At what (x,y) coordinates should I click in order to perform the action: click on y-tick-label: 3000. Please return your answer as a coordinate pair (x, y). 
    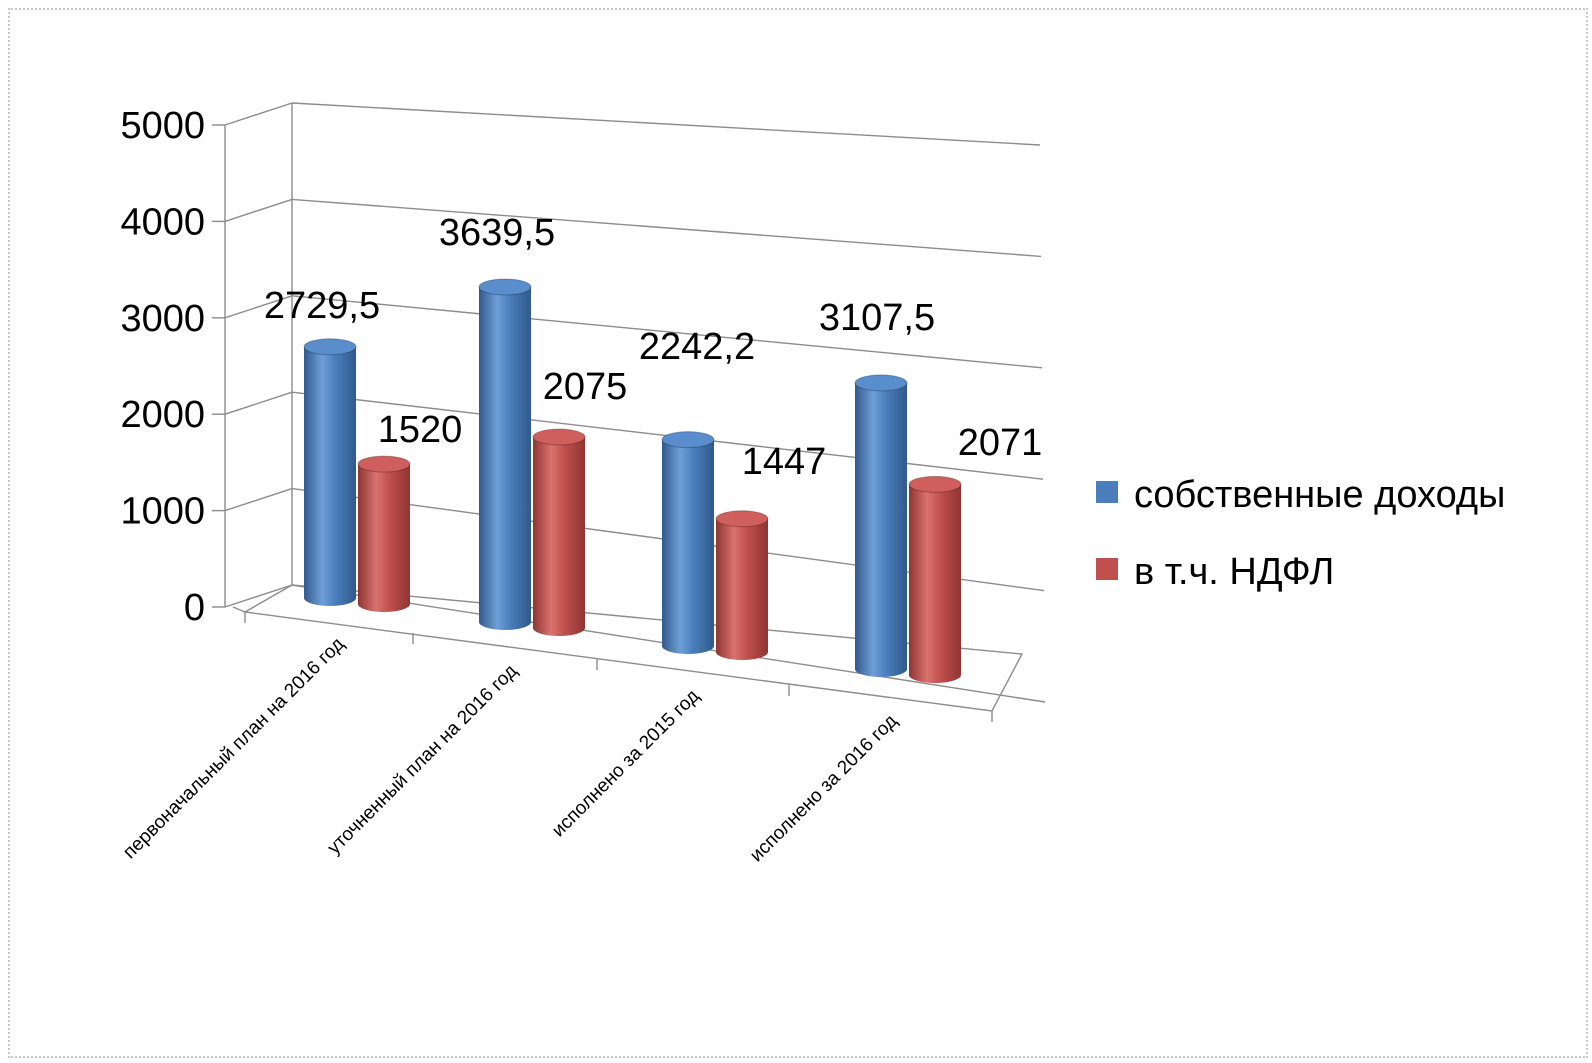
    Looking at the image, I should click on (162, 319).